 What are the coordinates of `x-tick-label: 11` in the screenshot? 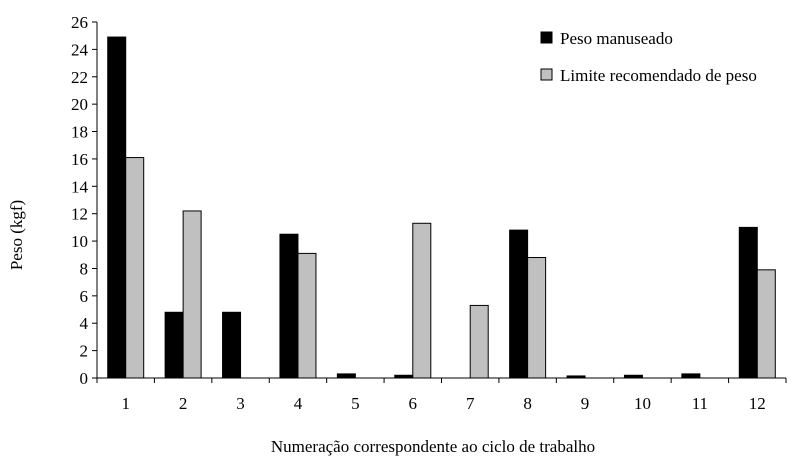 It's located at (700, 403).